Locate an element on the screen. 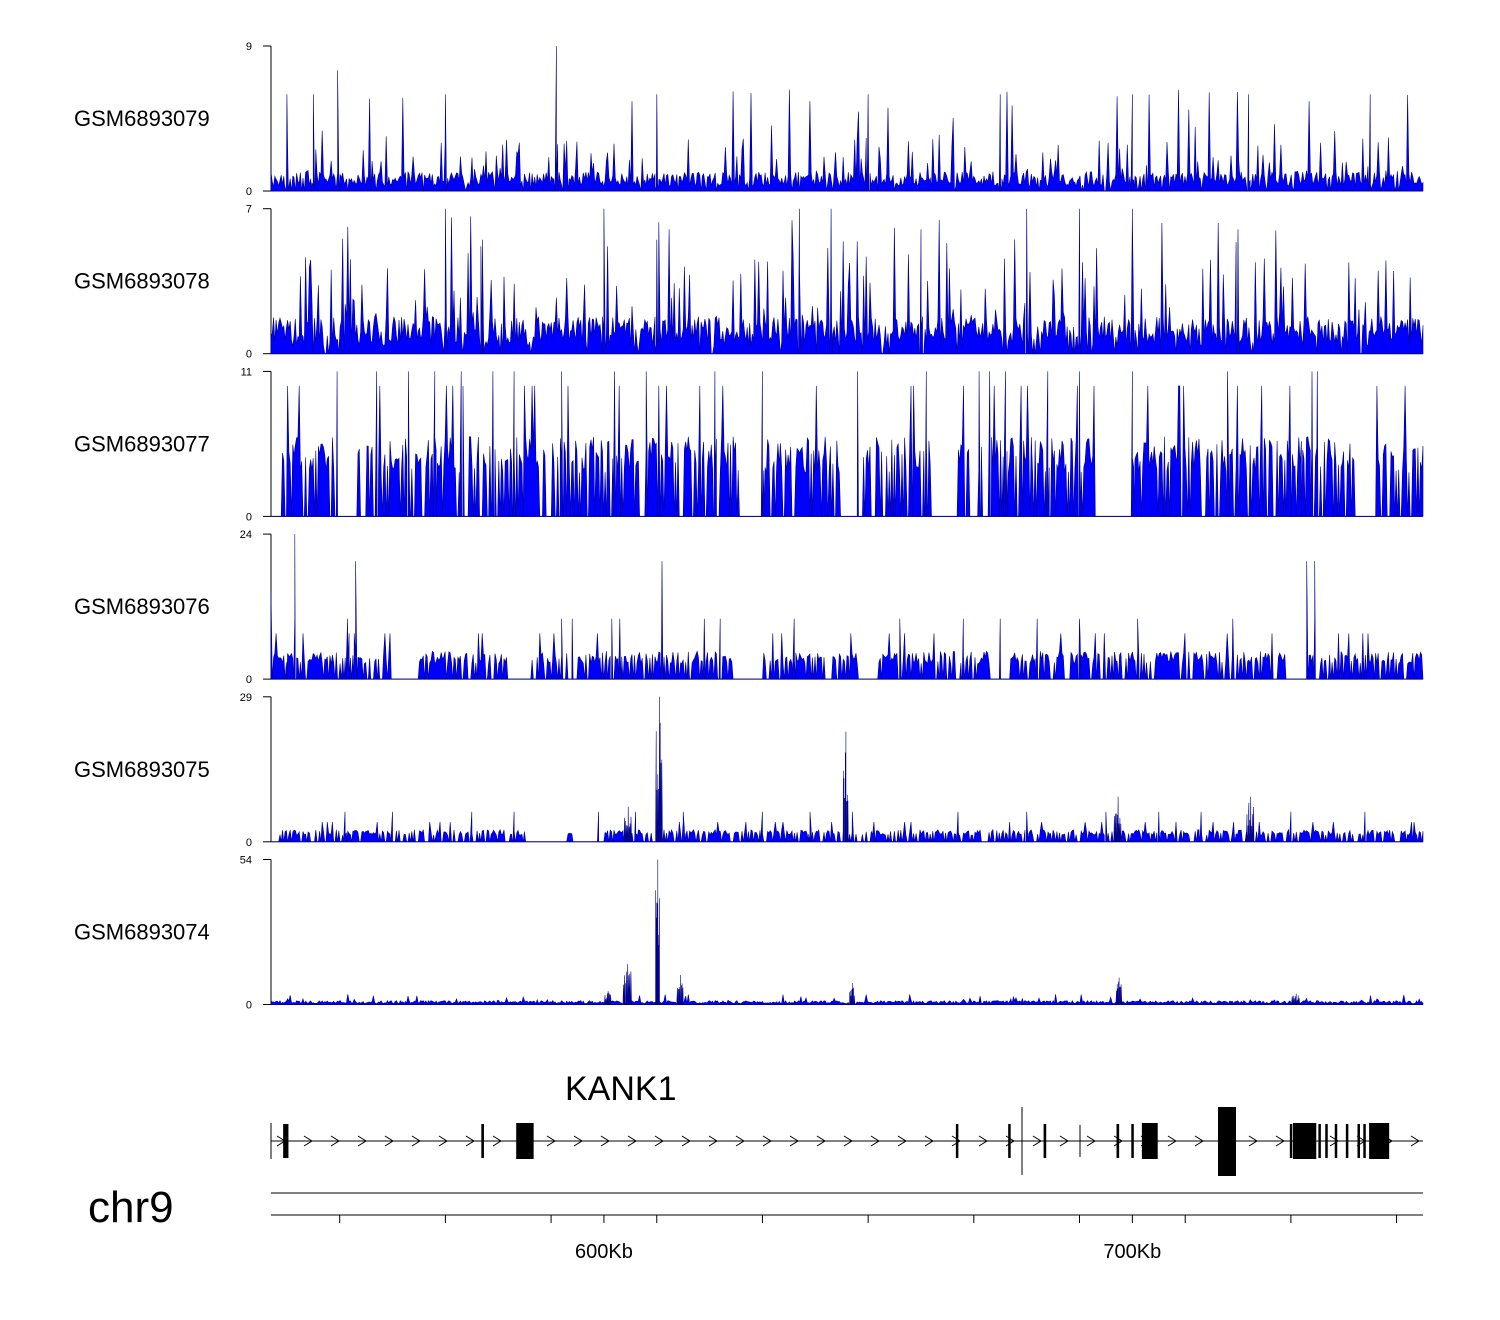 The width and height of the screenshot is (1500, 1320). axis-ticks: 600Kb 700Kb is located at coordinates (868, 1239).